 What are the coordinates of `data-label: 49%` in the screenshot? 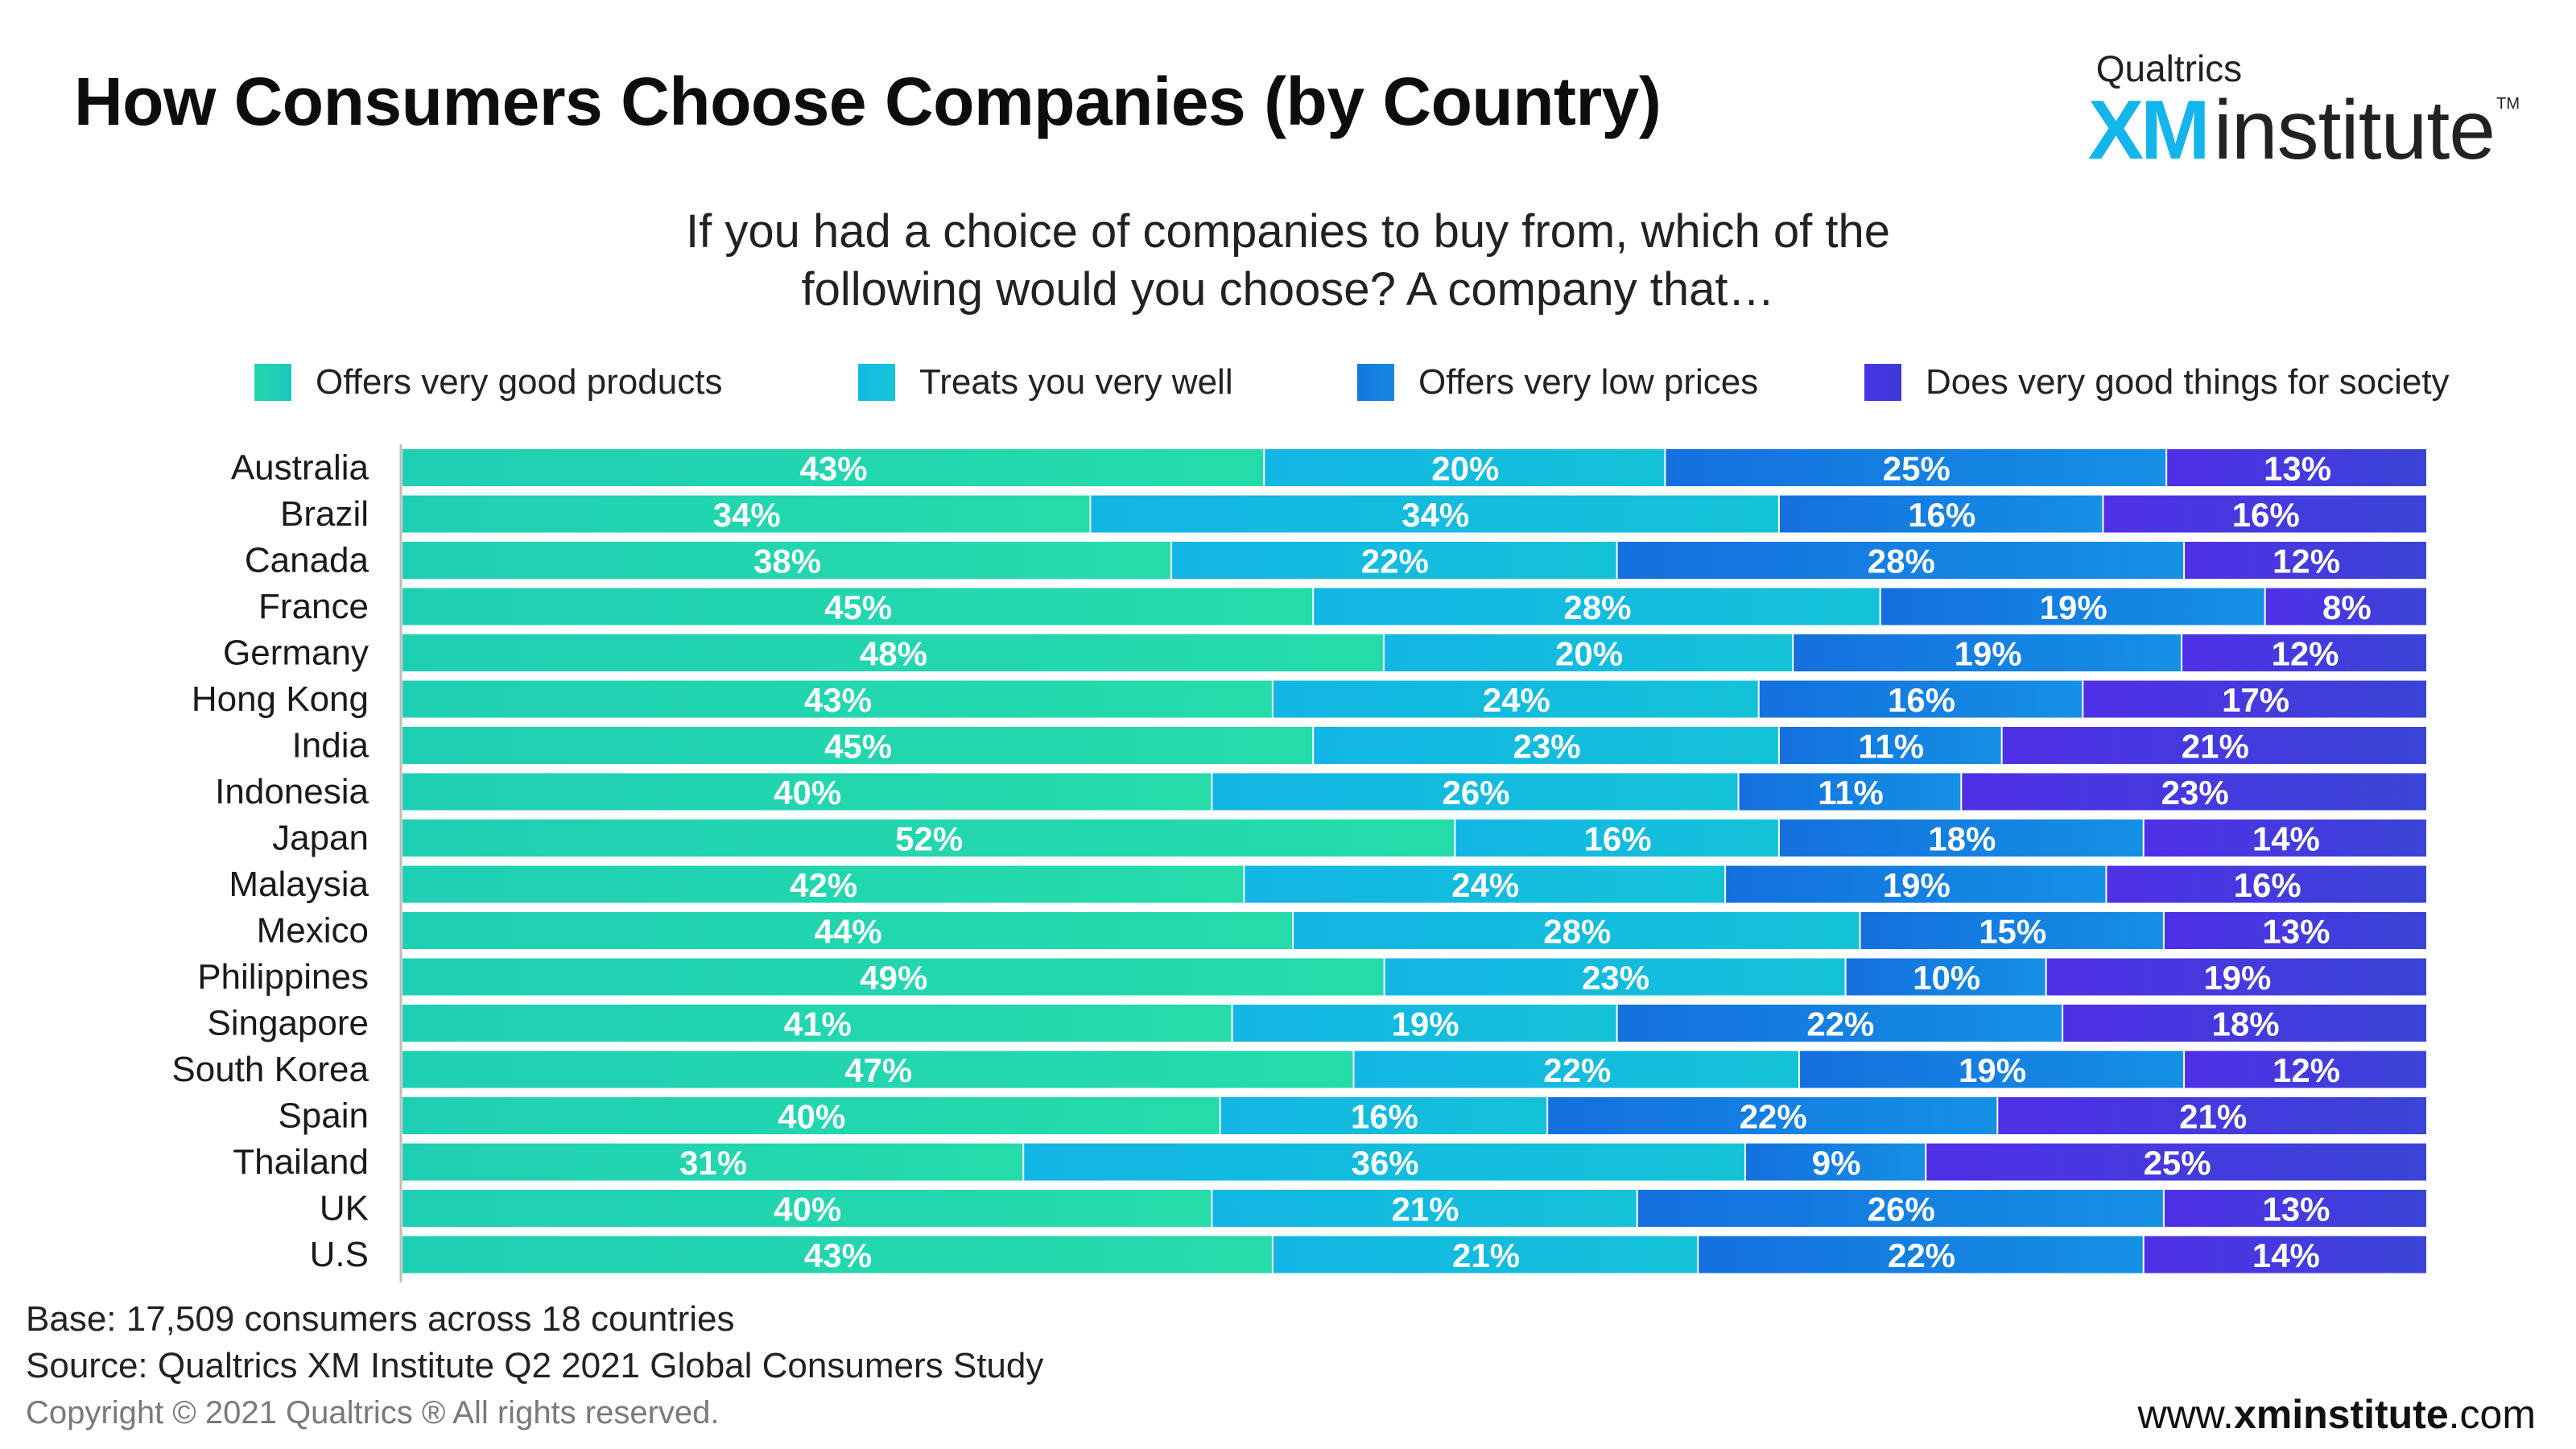 It's located at (893, 978).